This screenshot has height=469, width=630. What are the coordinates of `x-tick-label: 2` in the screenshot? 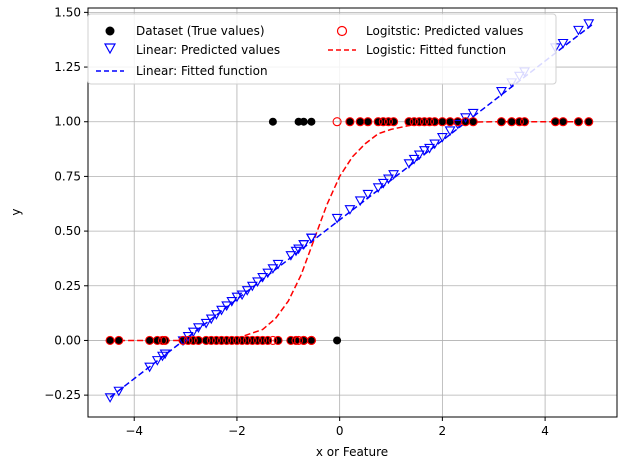 It's located at (443, 431).